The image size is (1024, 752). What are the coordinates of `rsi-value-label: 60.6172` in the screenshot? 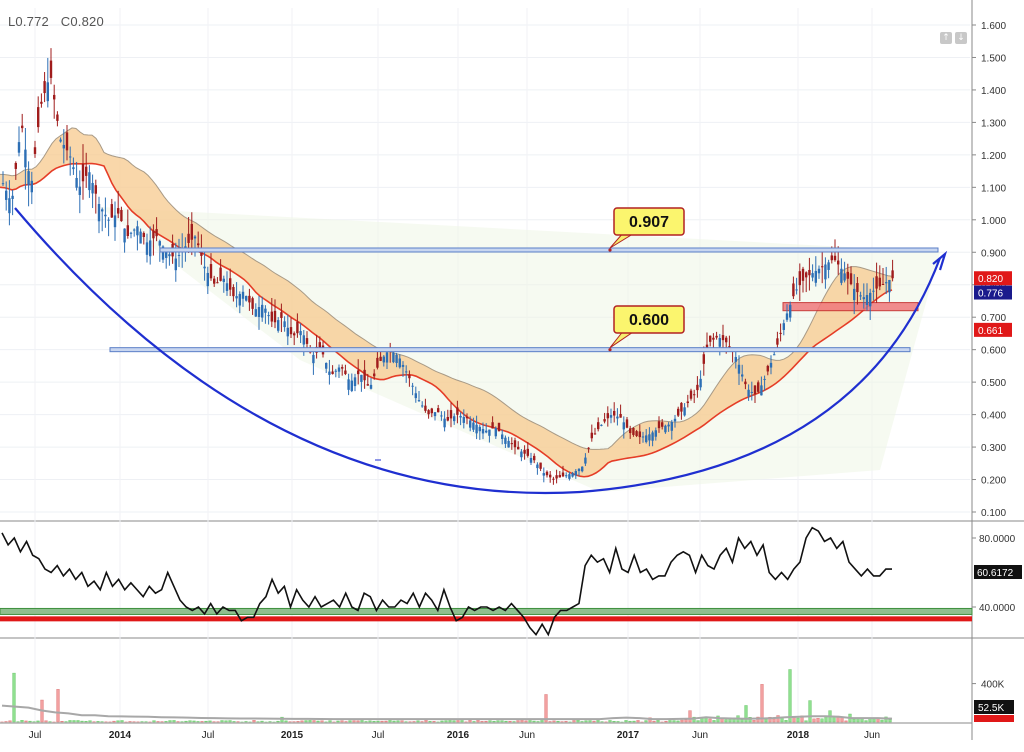 It's located at (995, 573).